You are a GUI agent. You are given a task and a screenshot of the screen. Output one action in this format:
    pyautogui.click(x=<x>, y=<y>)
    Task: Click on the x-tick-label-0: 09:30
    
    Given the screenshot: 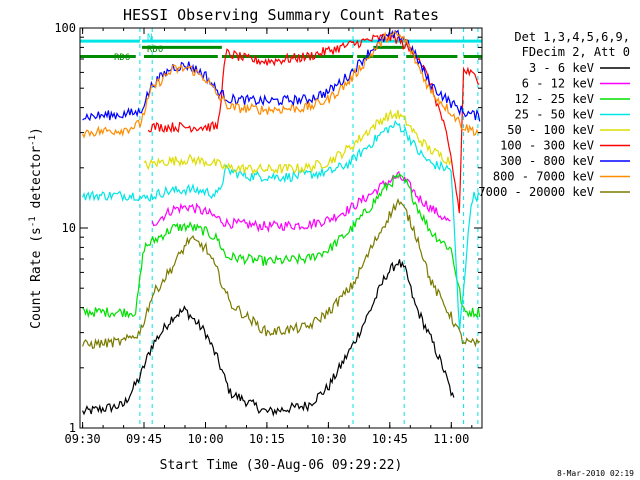 What is the action you would take?
    pyautogui.click(x=83, y=439)
    